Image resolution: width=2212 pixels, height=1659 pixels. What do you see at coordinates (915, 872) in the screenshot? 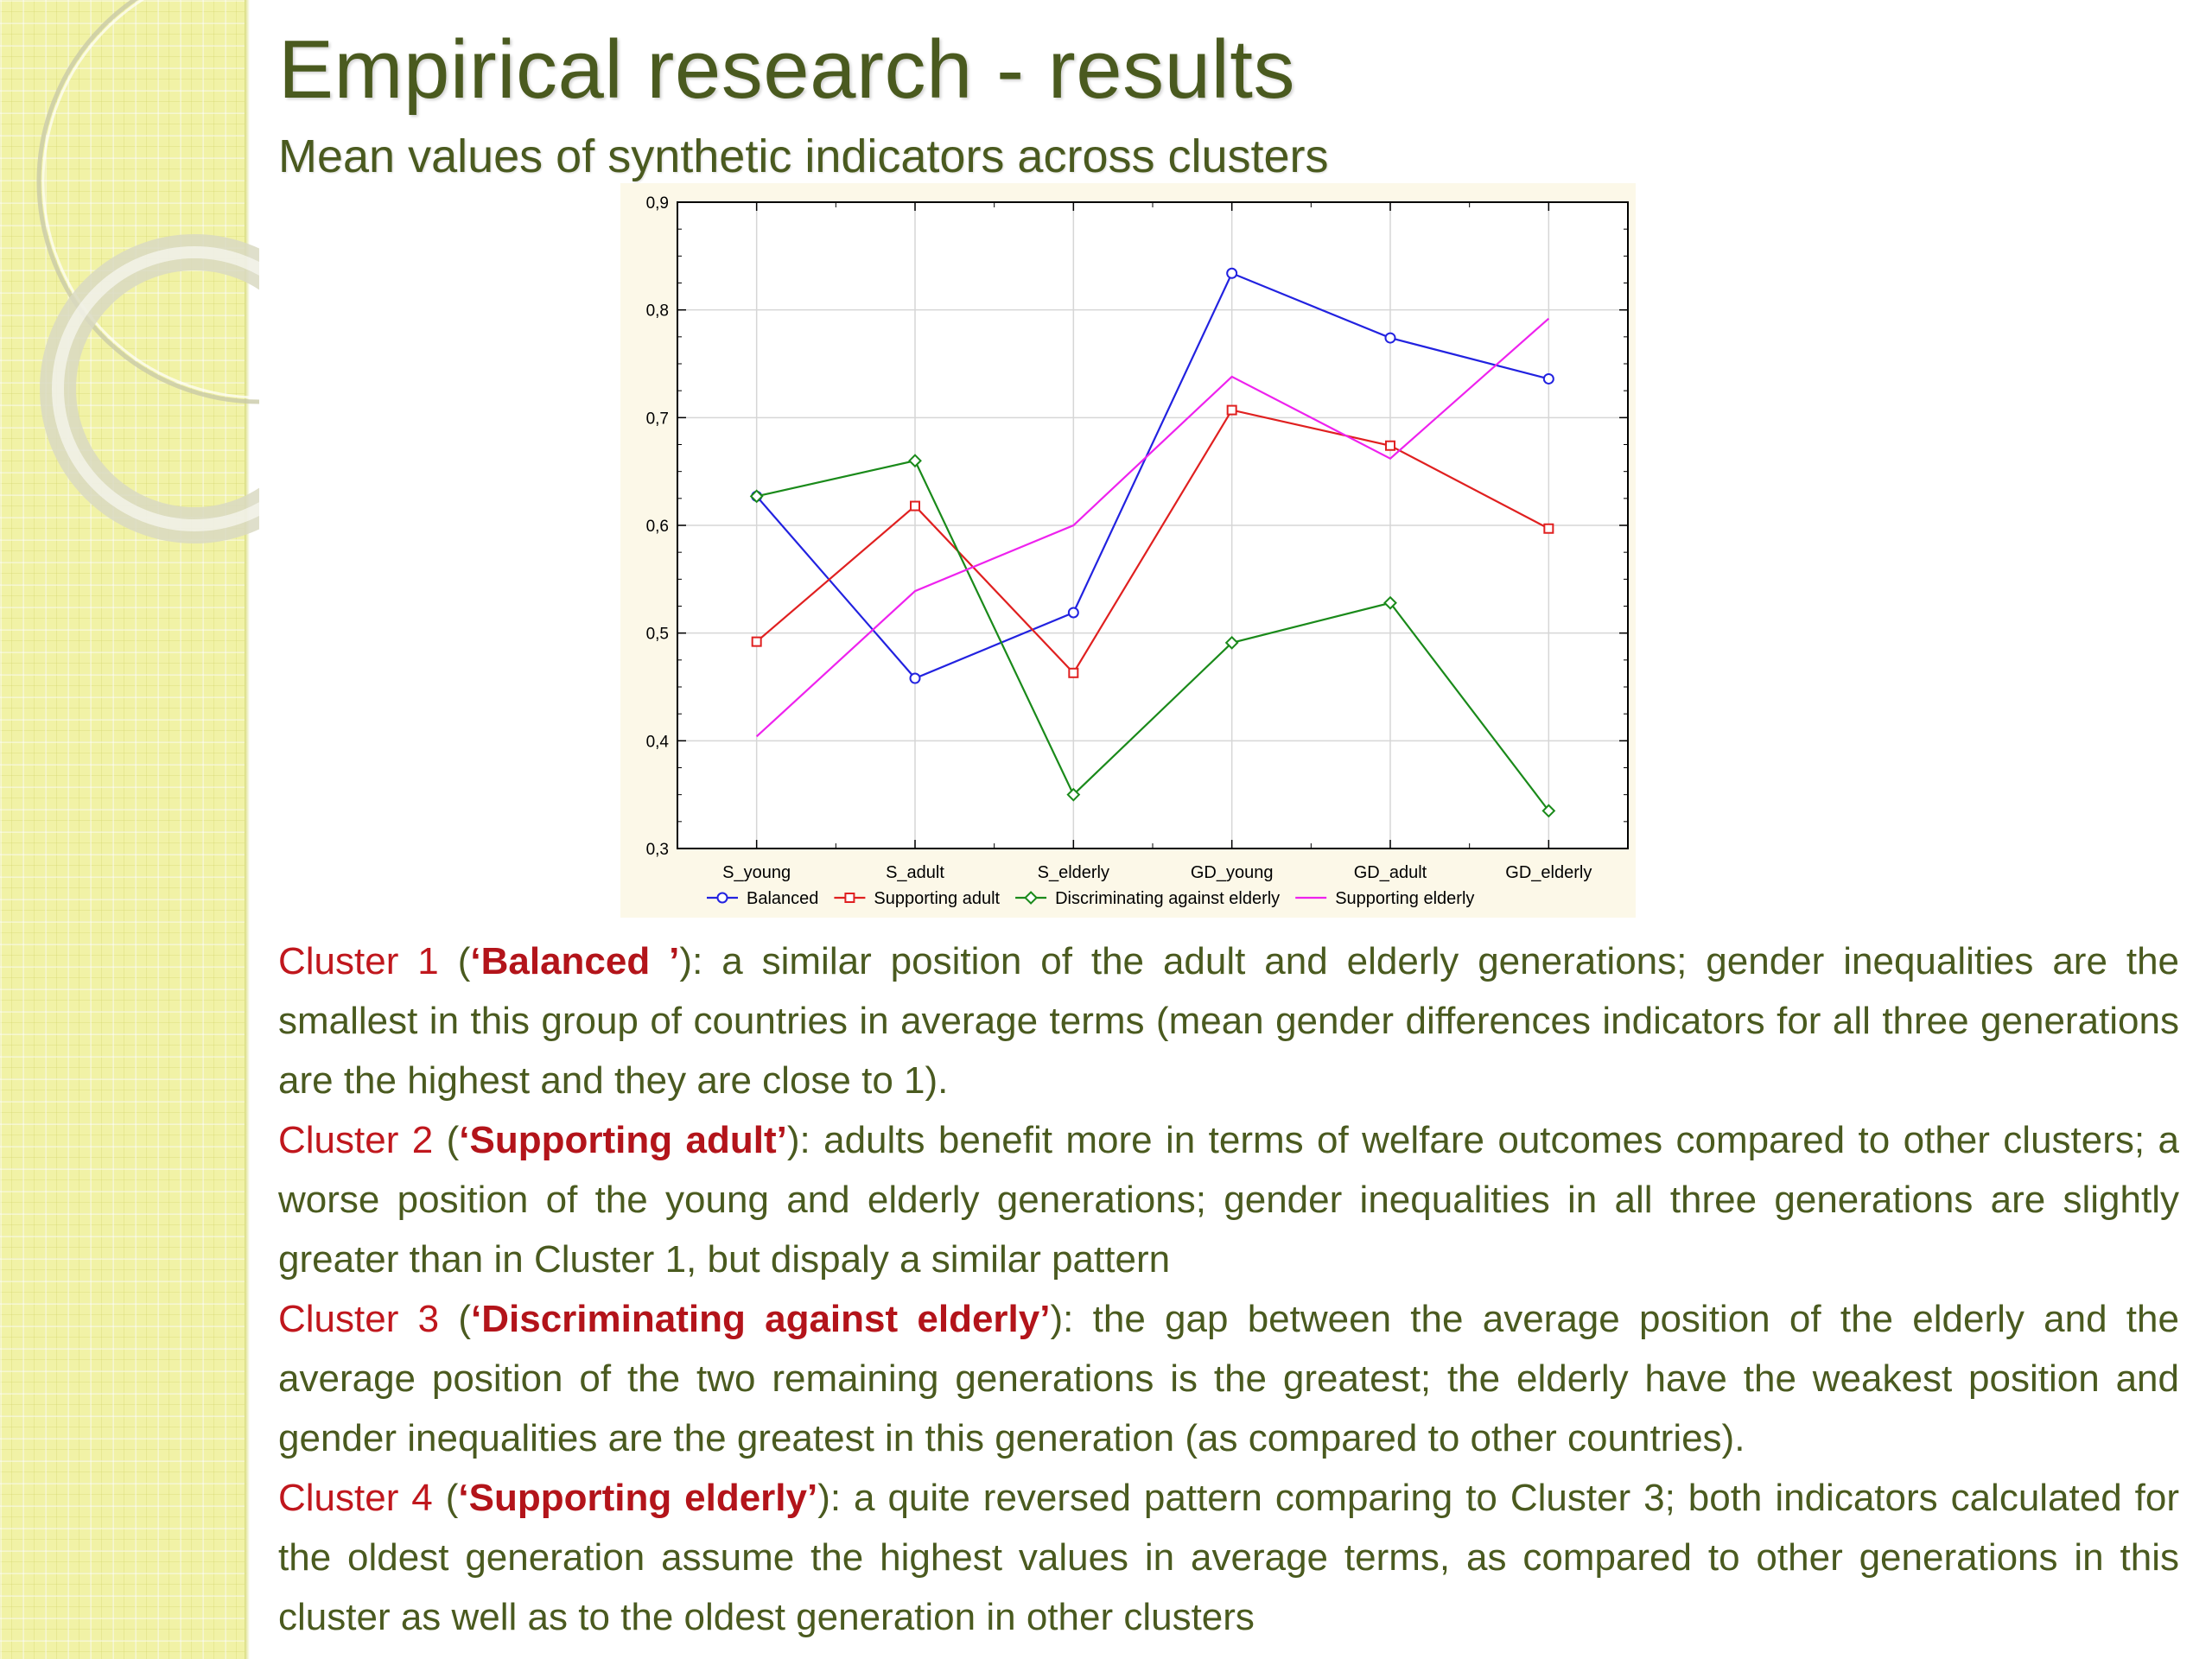
I see `x-tick-label: S_adult` at bounding box center [915, 872].